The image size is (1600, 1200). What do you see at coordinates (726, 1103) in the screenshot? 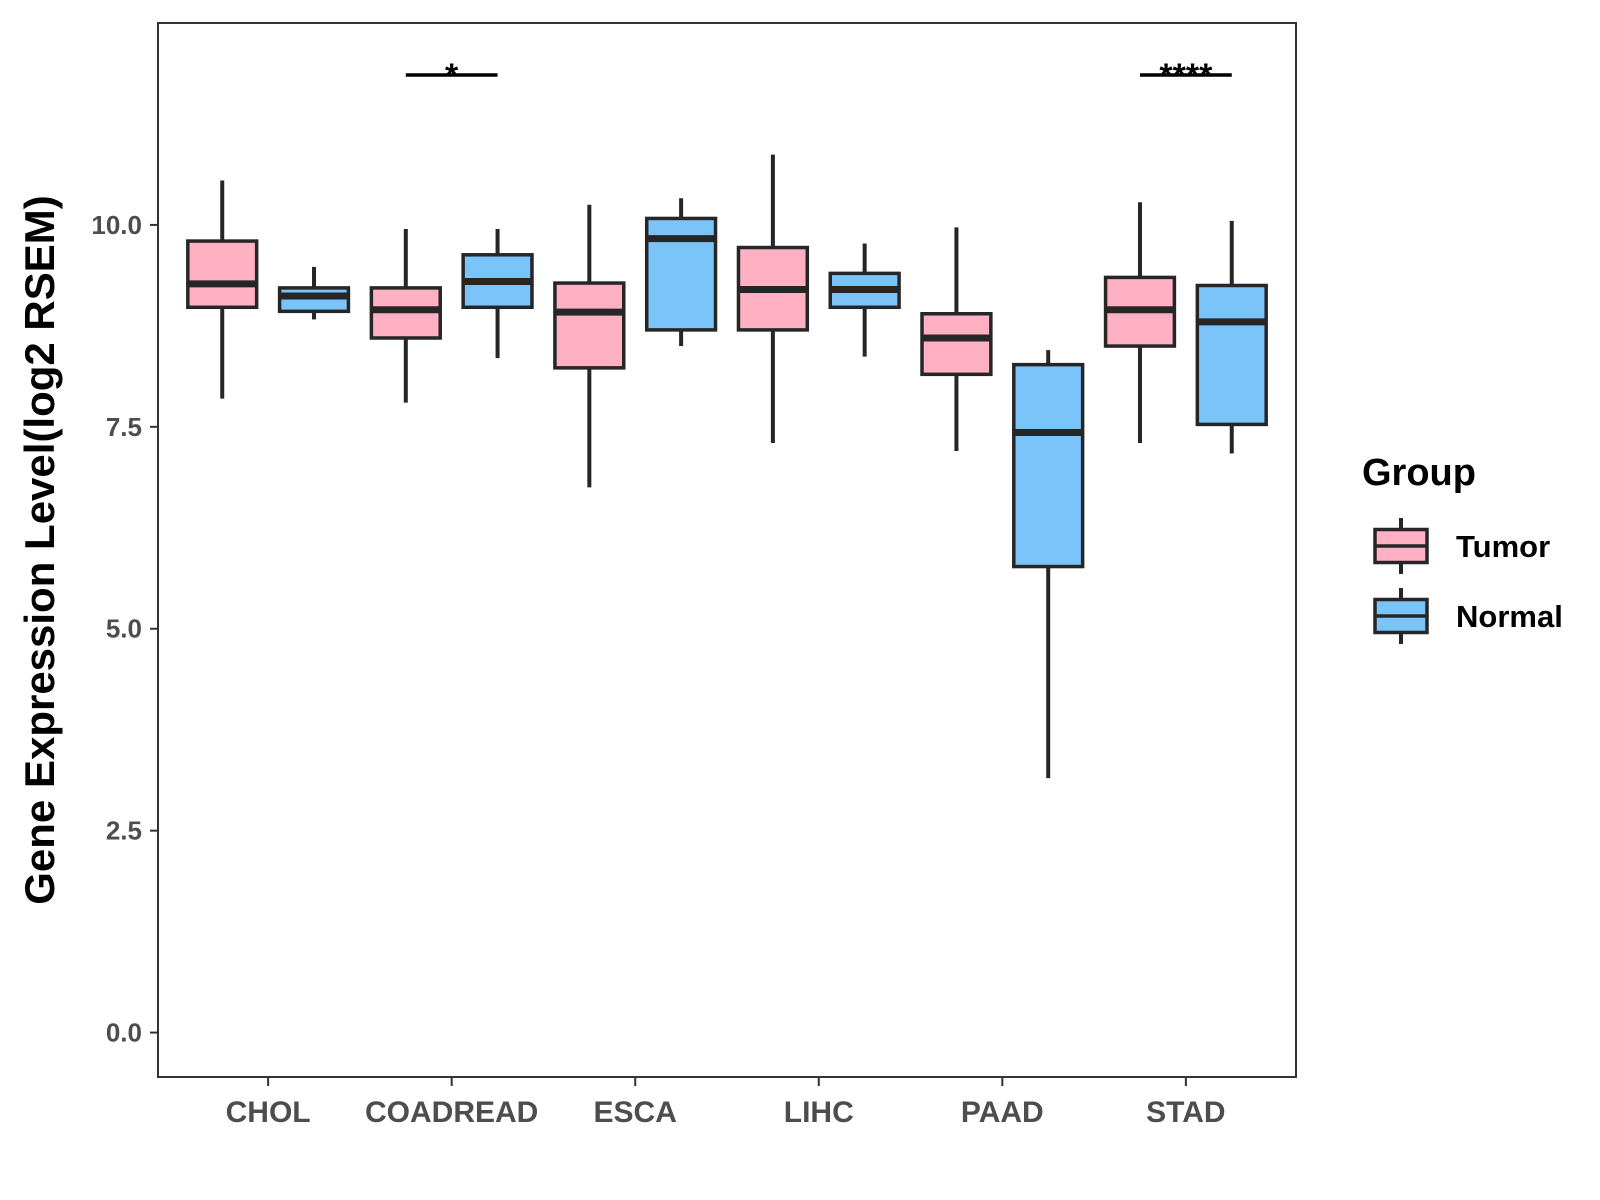
I see `x-axis: CHOL COADREAD ESCA LIHC PAAD STAD` at bounding box center [726, 1103].